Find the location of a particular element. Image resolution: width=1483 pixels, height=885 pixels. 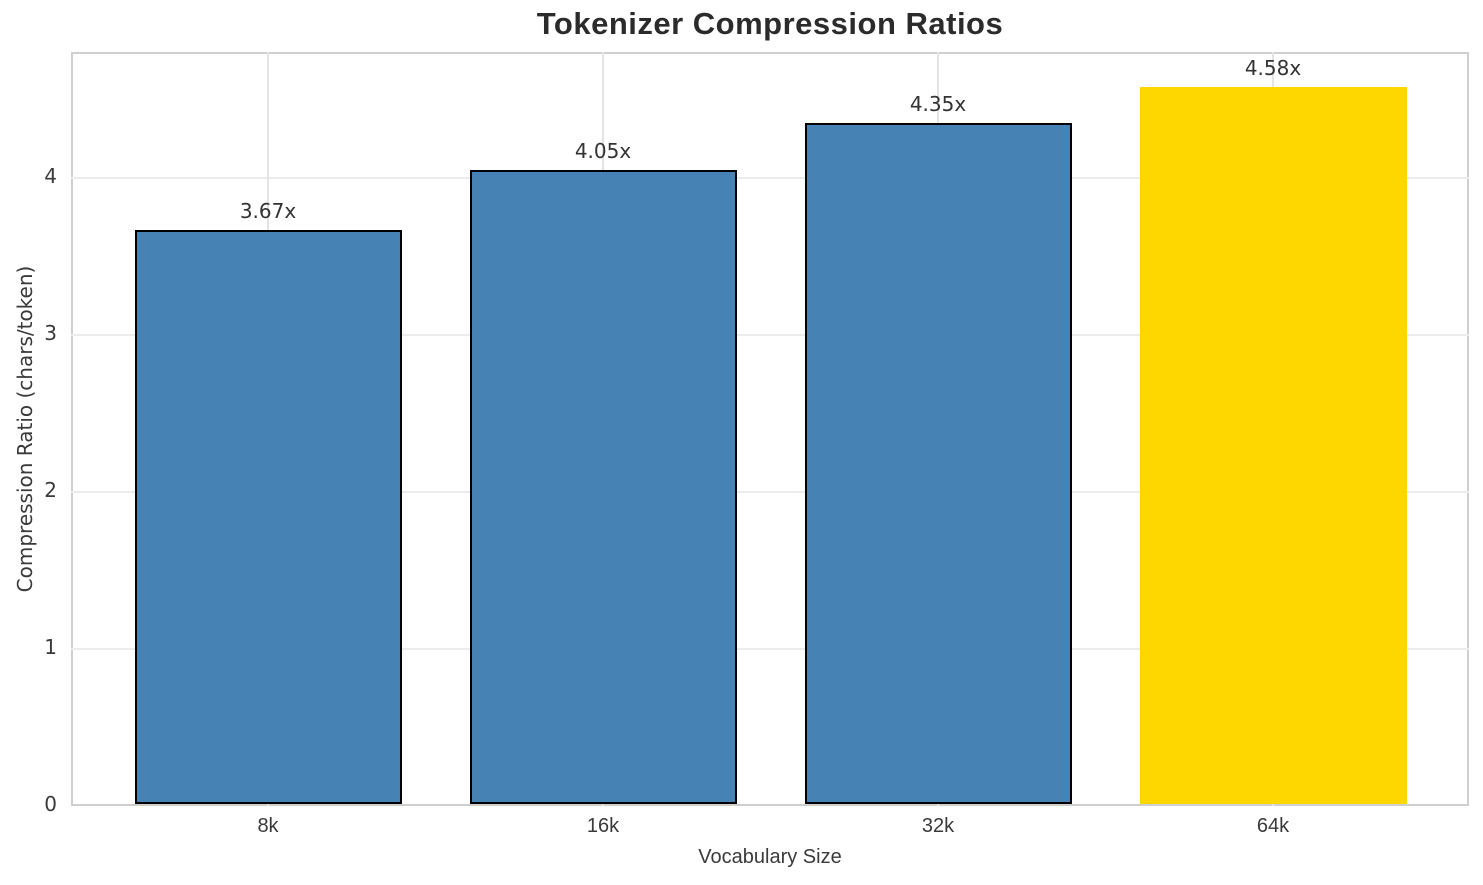

bar-value-label: 4.58x is located at coordinates (1273, 67).